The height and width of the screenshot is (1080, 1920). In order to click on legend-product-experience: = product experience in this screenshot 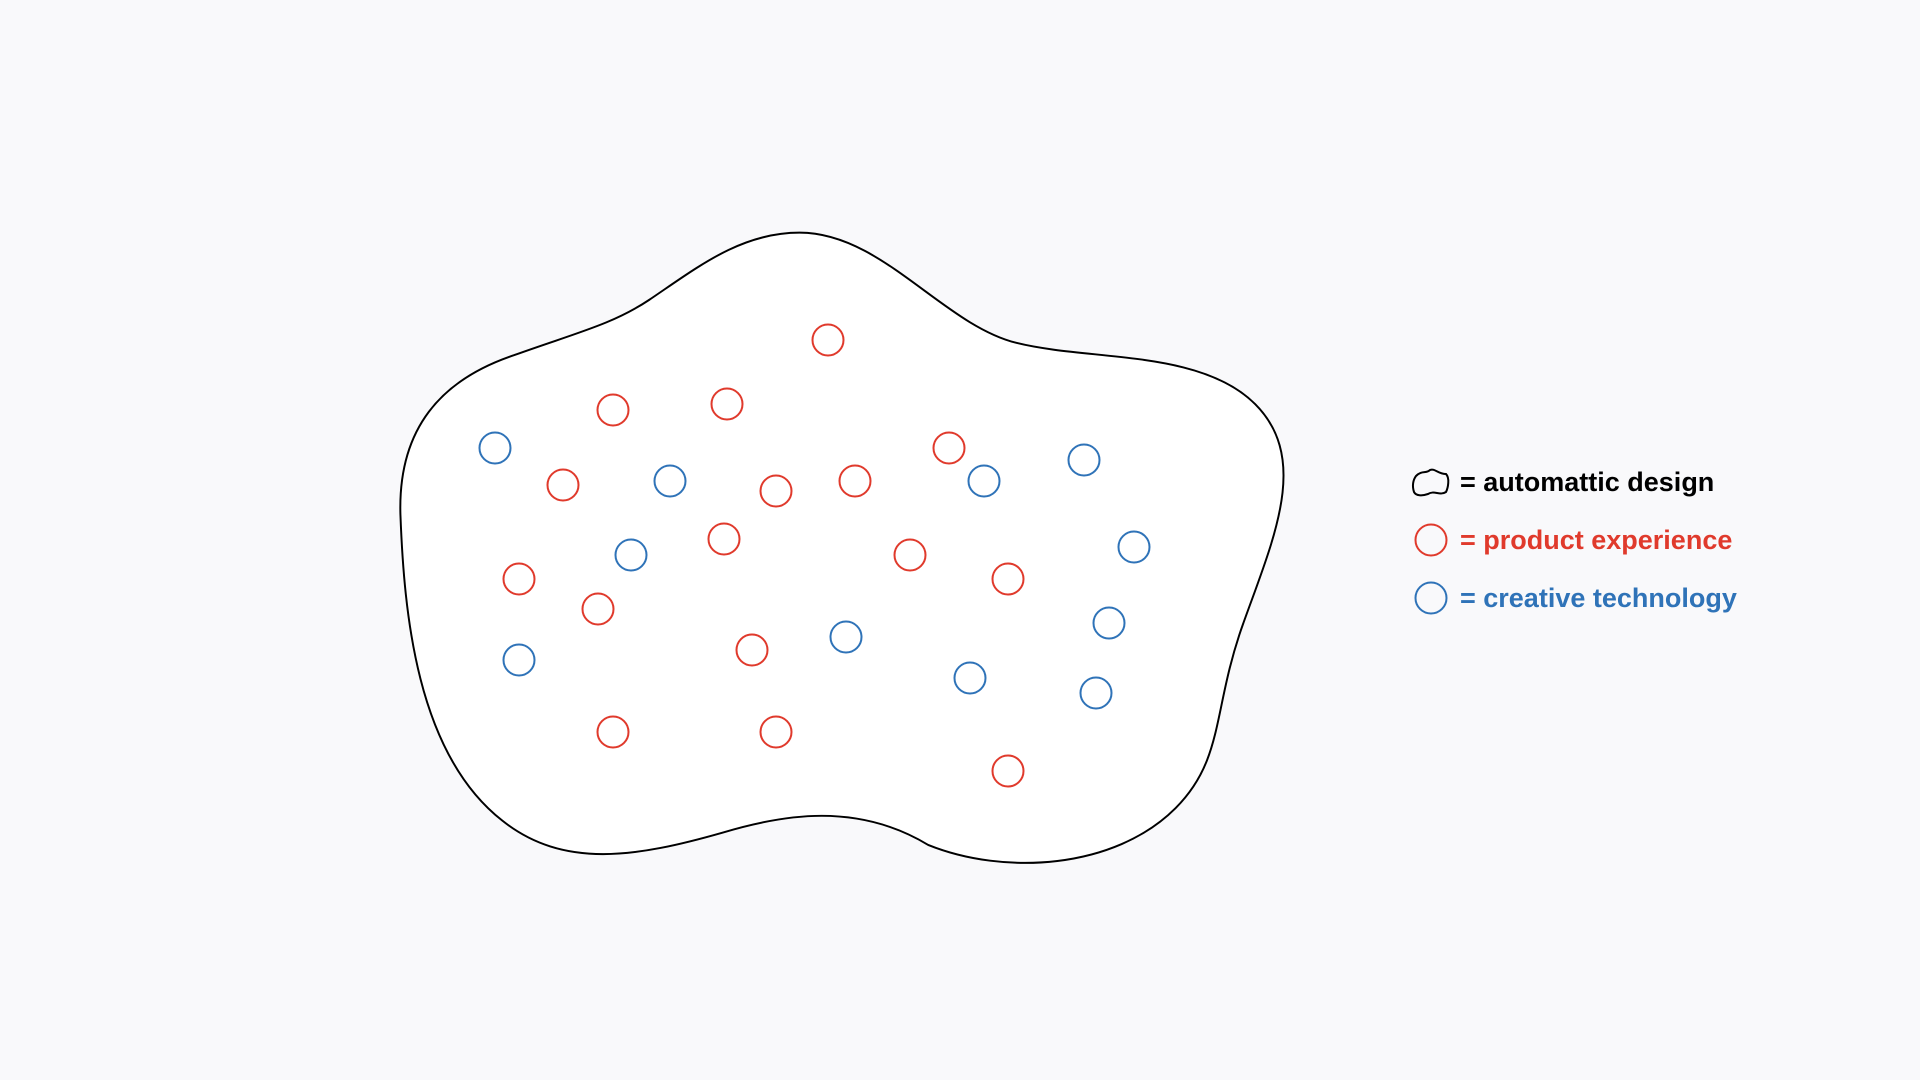, I will do `click(1570, 540)`.